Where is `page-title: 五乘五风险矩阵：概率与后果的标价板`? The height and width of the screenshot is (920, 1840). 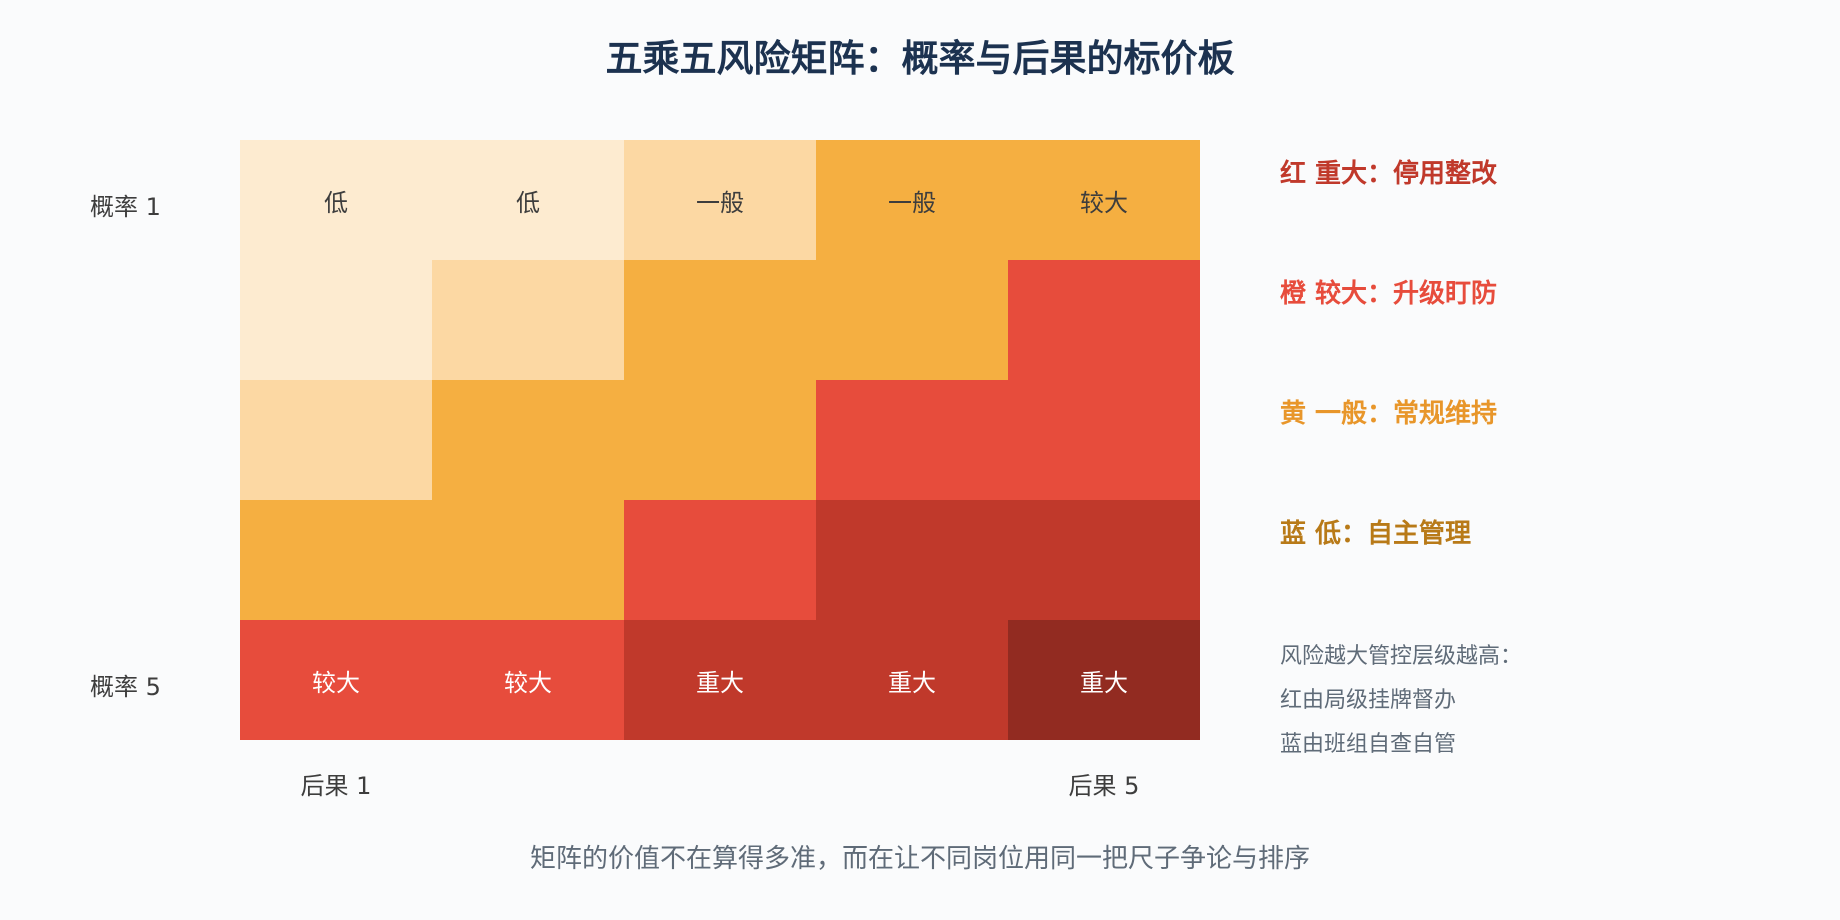
page-title: 五乘五风险矩阵：概率与后果的标价板 is located at coordinates (920, 58).